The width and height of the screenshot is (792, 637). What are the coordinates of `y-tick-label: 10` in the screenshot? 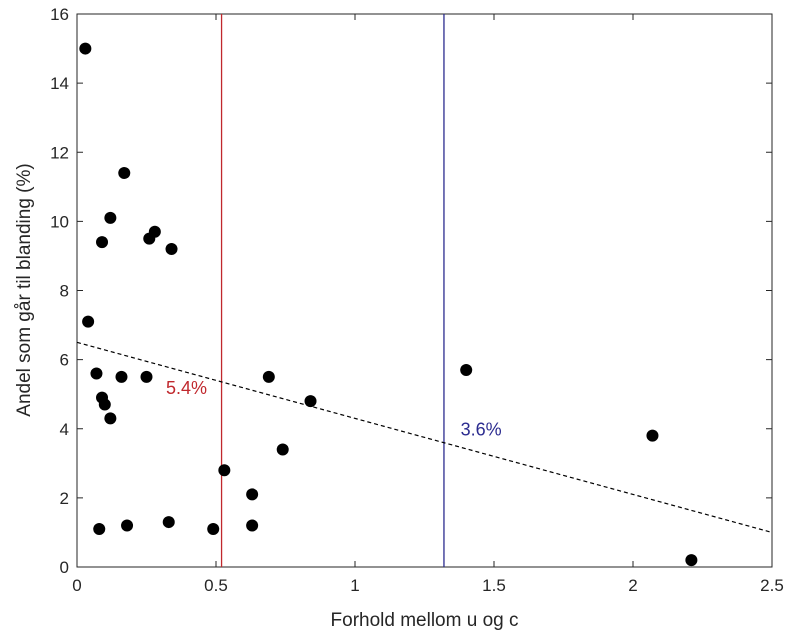 It's located at (59, 221).